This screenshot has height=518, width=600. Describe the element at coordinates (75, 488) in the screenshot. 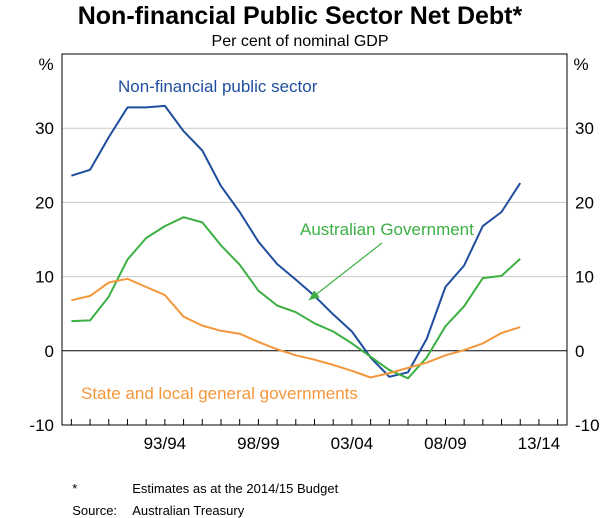

I see `footnote-asterisk: *` at that location.